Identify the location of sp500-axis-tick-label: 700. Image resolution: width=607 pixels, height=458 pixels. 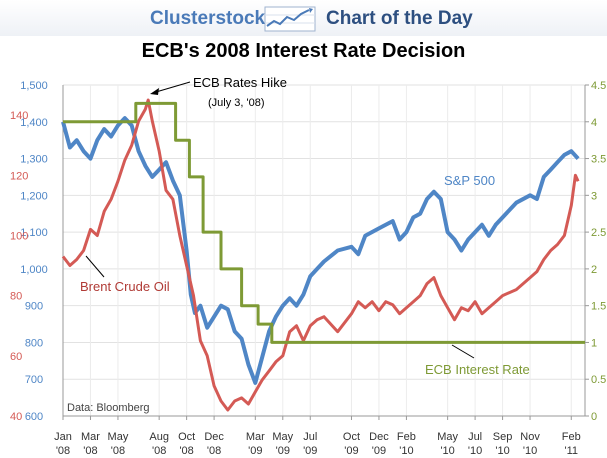
(34, 380).